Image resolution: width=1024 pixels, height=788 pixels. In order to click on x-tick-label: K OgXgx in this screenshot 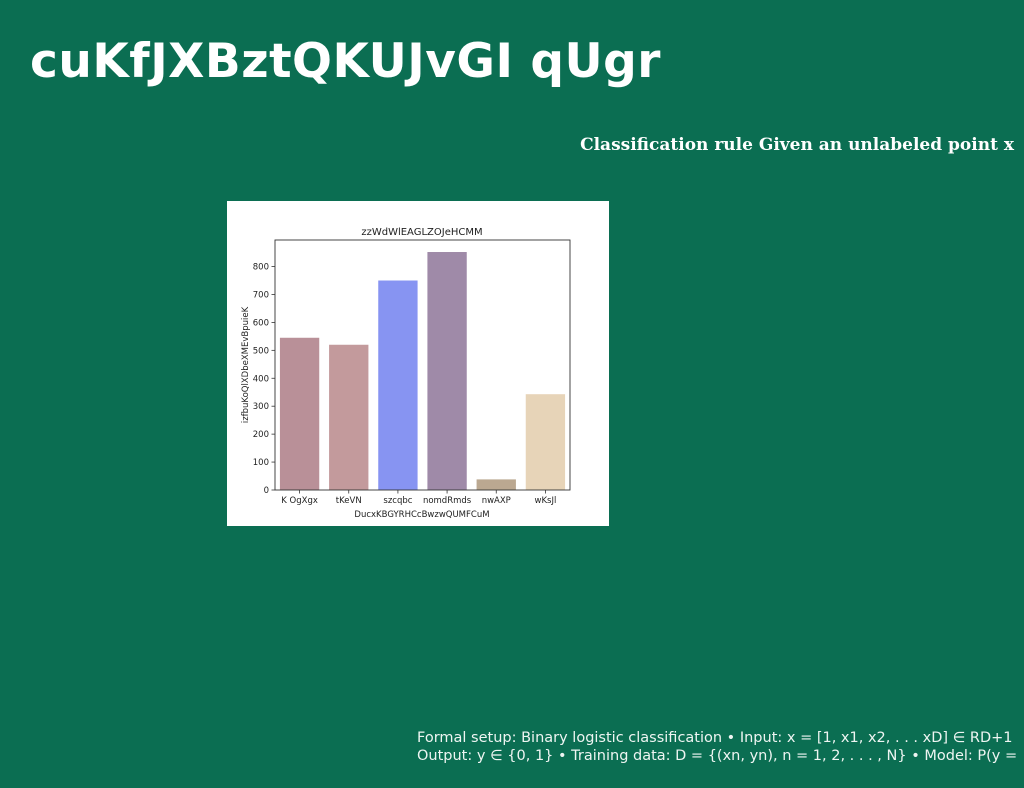, I will do `click(299, 501)`.